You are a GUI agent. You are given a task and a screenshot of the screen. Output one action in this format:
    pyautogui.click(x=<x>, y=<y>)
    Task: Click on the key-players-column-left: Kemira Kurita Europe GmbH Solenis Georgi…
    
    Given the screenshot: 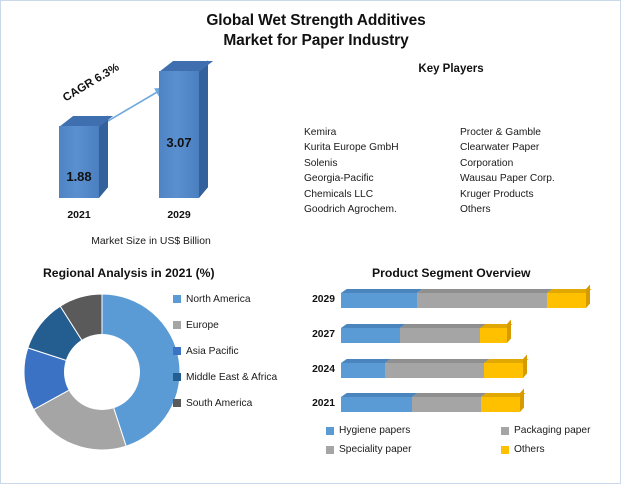 What is the action you would take?
    pyautogui.click(x=351, y=171)
    